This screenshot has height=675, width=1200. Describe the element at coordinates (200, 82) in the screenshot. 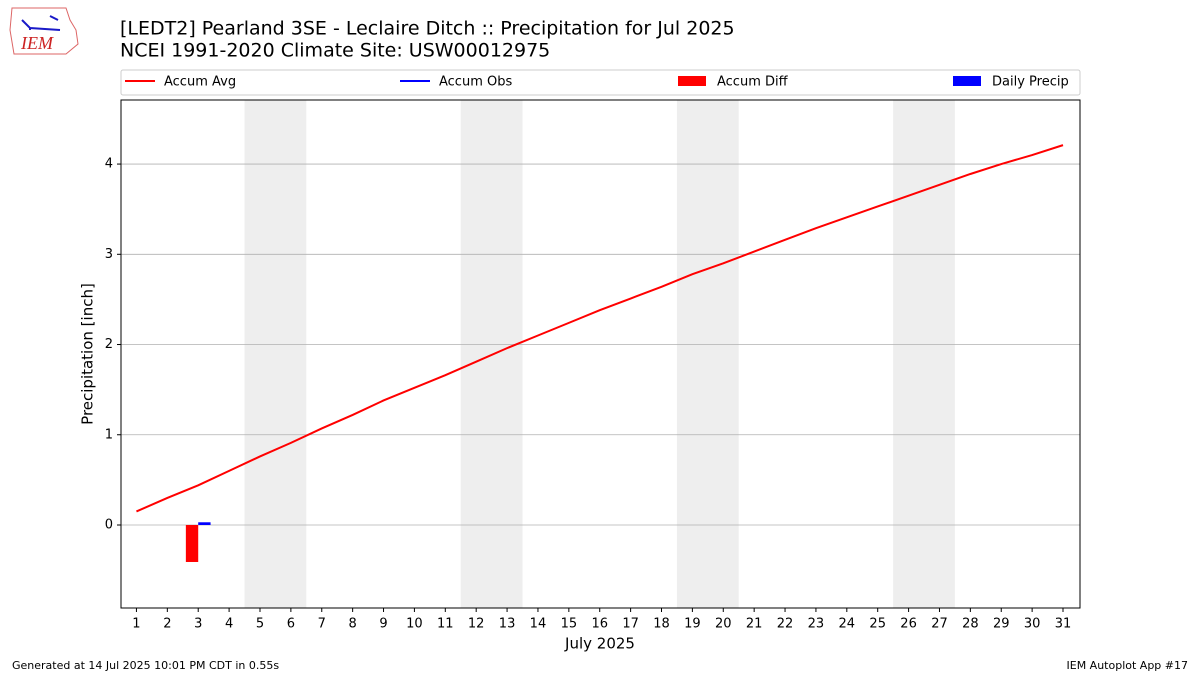

I see `legend-label: Accum Avg` at that location.